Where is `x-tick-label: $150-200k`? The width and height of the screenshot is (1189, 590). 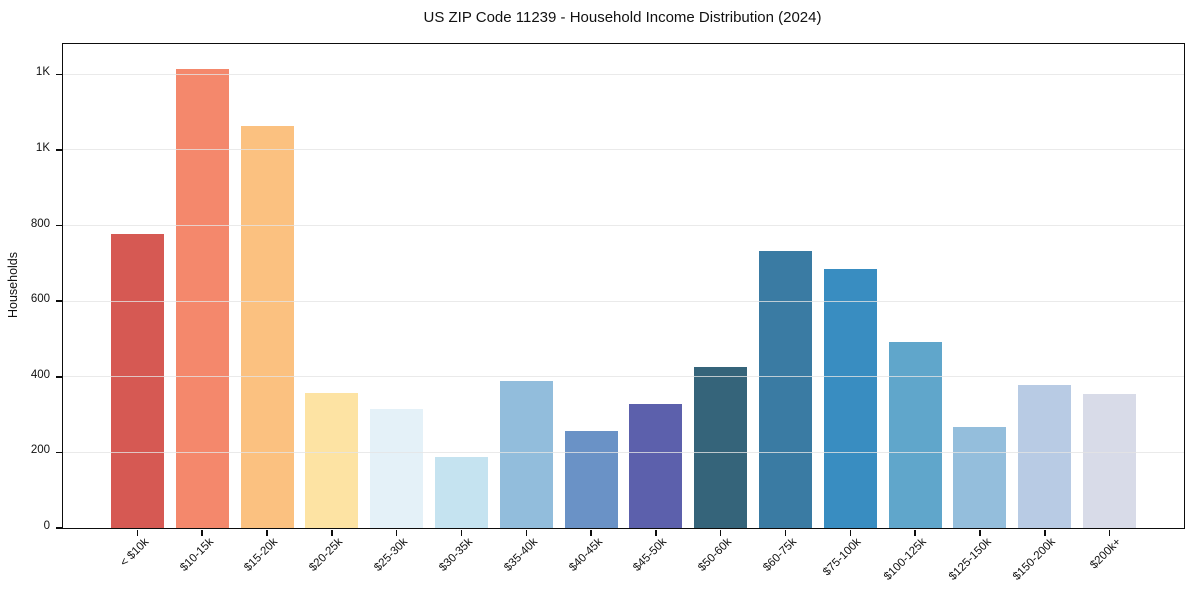
x-tick-label: $150-200k is located at coordinates (1035, 559).